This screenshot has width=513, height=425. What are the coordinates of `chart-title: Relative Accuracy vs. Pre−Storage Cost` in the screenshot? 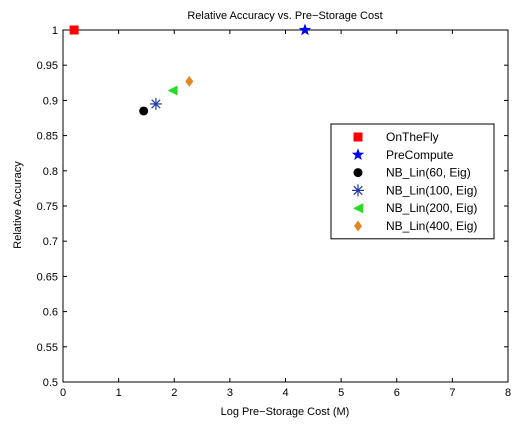 It's located at (284, 16).